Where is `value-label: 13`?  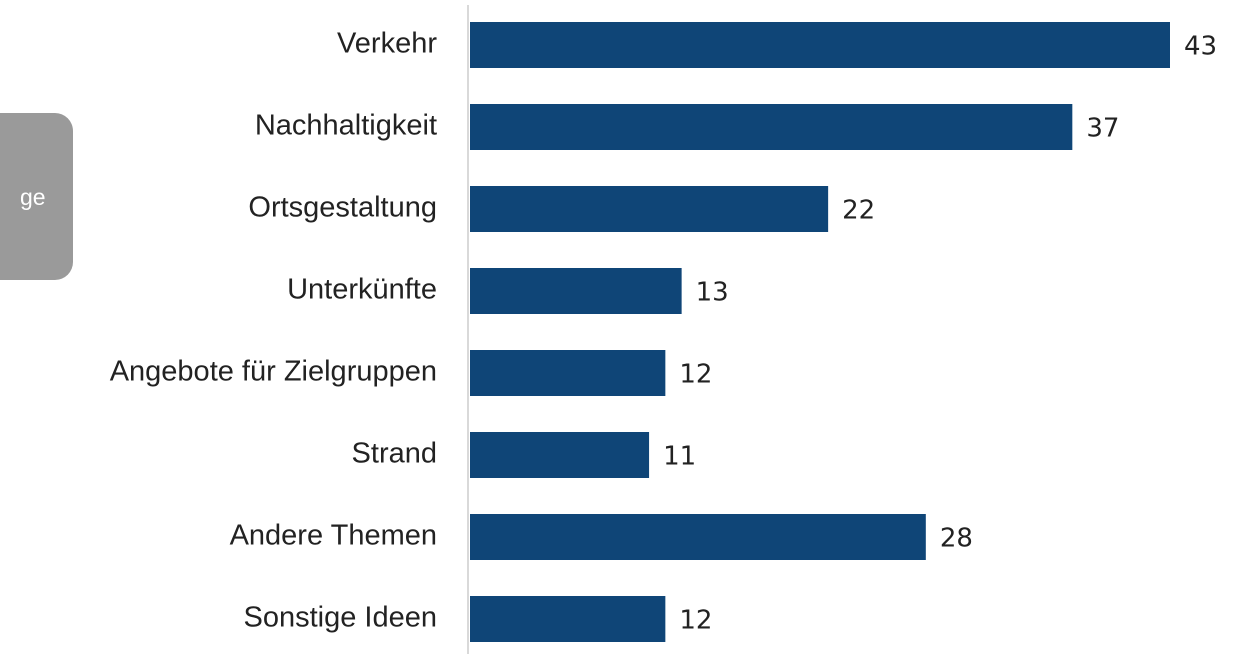
value-label: 13 is located at coordinates (712, 293).